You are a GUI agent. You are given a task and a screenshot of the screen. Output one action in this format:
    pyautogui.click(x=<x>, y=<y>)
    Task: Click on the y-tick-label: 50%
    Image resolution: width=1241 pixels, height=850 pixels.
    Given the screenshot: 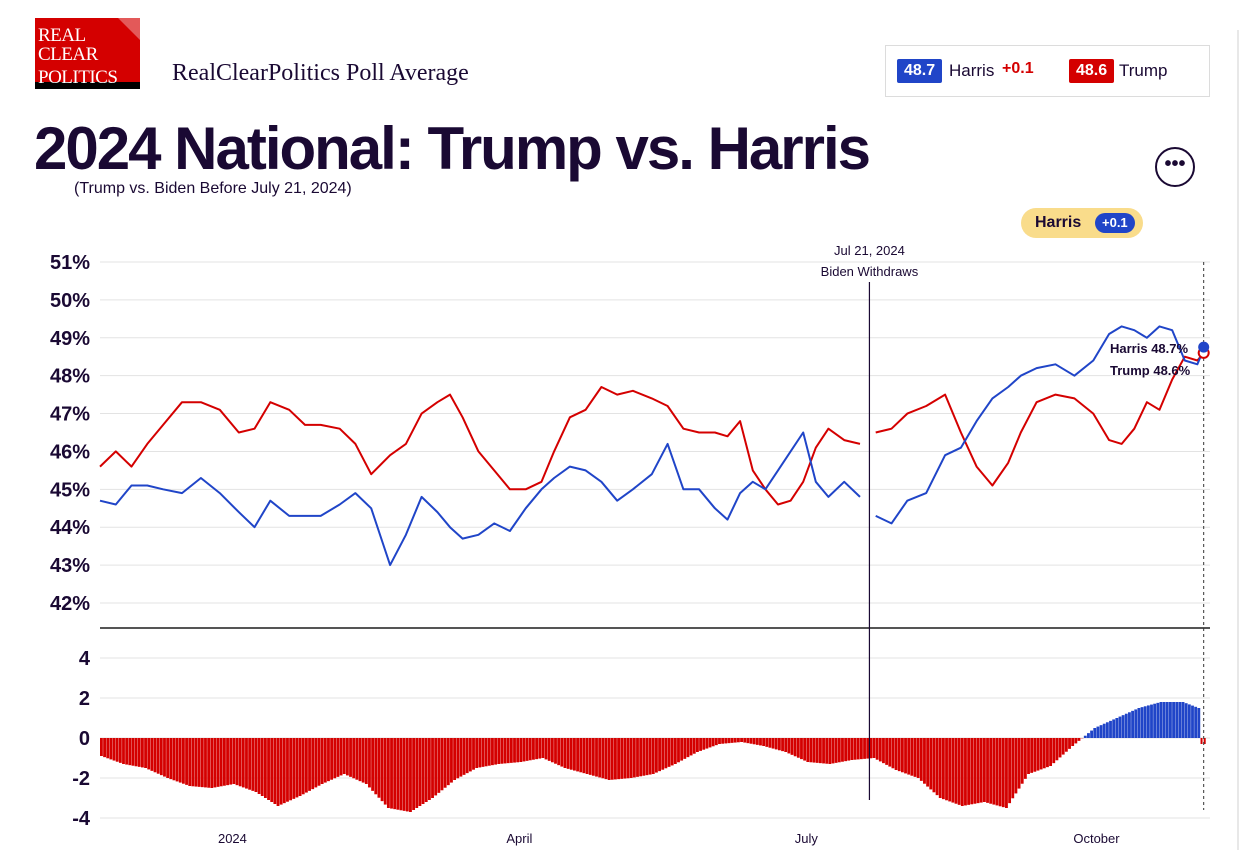 What is the action you would take?
    pyautogui.click(x=70, y=301)
    